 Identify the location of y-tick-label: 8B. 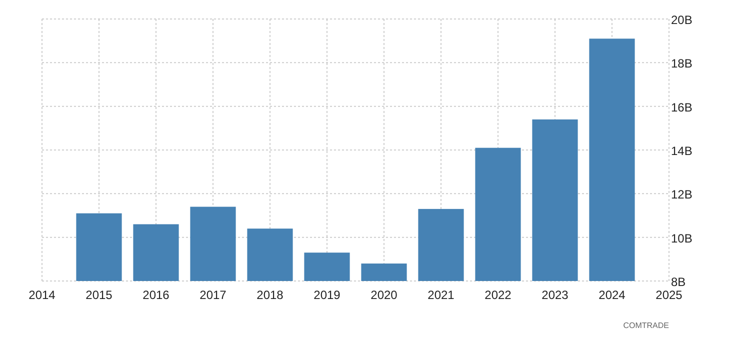
(678, 282).